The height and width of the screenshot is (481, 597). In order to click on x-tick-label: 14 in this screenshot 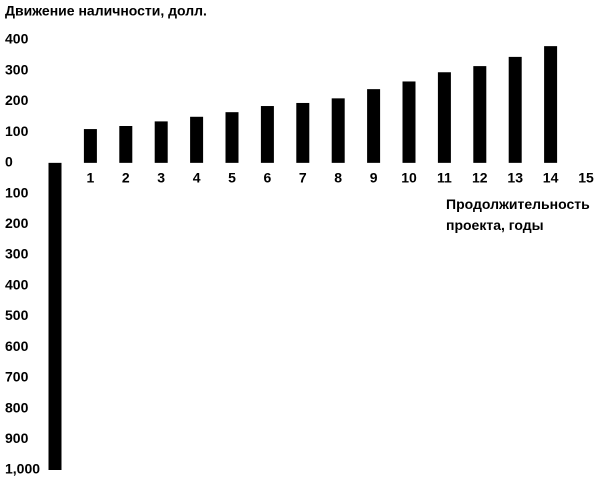, I will do `click(551, 178)`.